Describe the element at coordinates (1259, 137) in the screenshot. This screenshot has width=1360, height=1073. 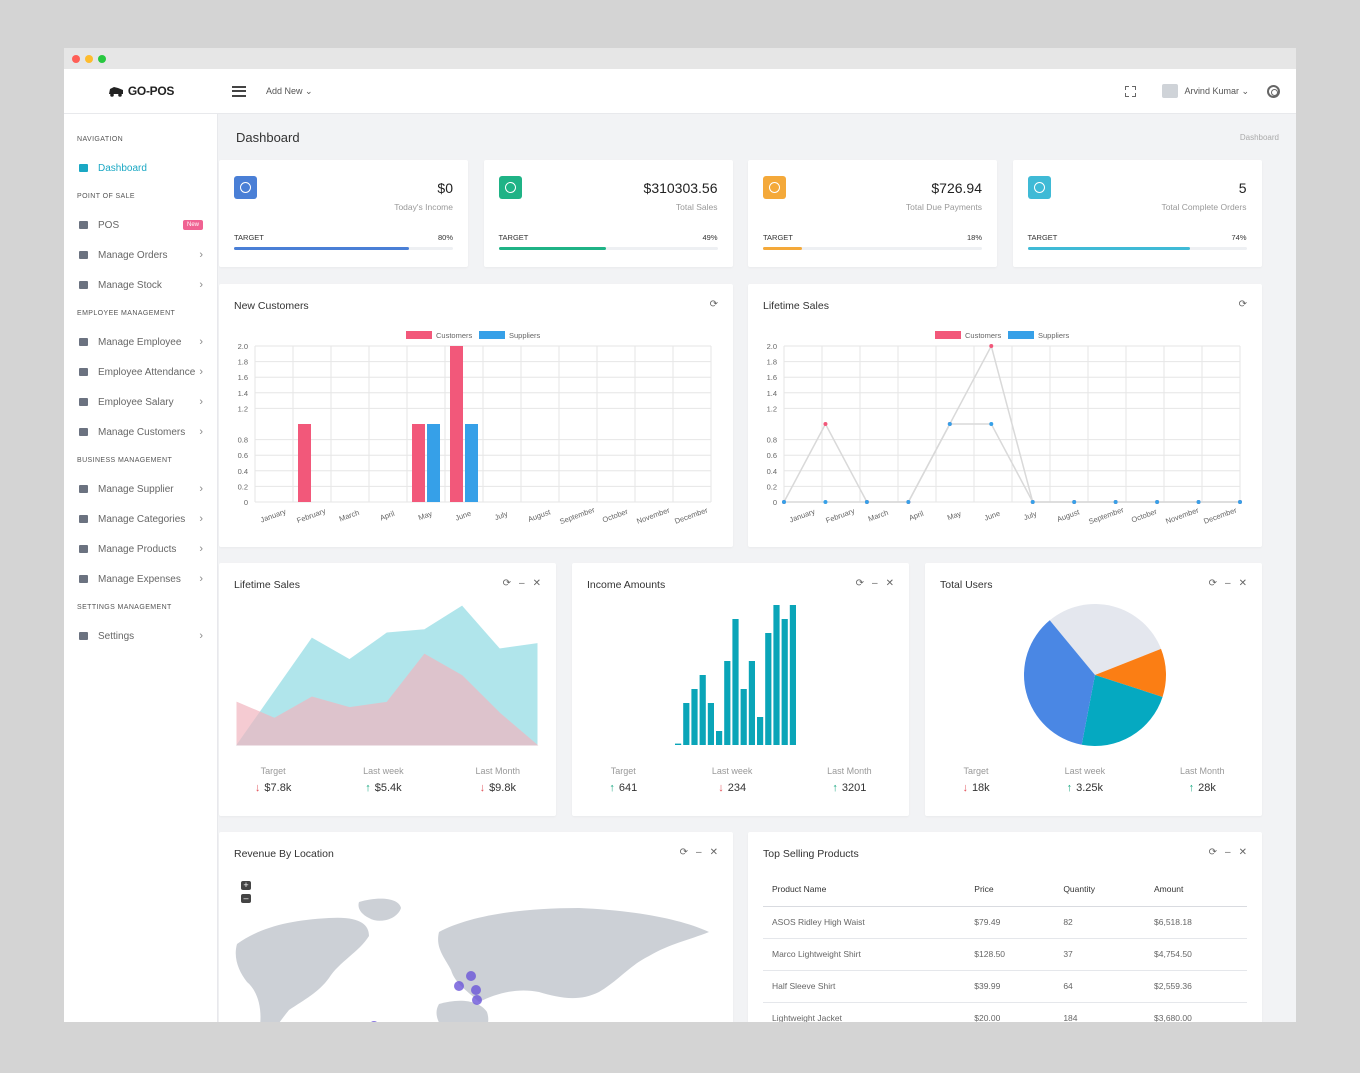
I see `breadcrumb: Dashboard` at that location.